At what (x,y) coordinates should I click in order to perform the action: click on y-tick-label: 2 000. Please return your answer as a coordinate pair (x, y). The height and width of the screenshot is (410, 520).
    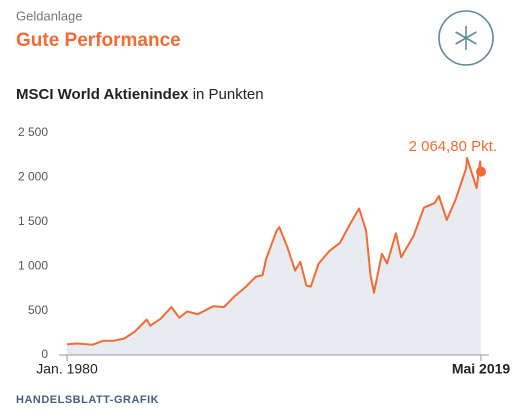
    Looking at the image, I should click on (33, 177).